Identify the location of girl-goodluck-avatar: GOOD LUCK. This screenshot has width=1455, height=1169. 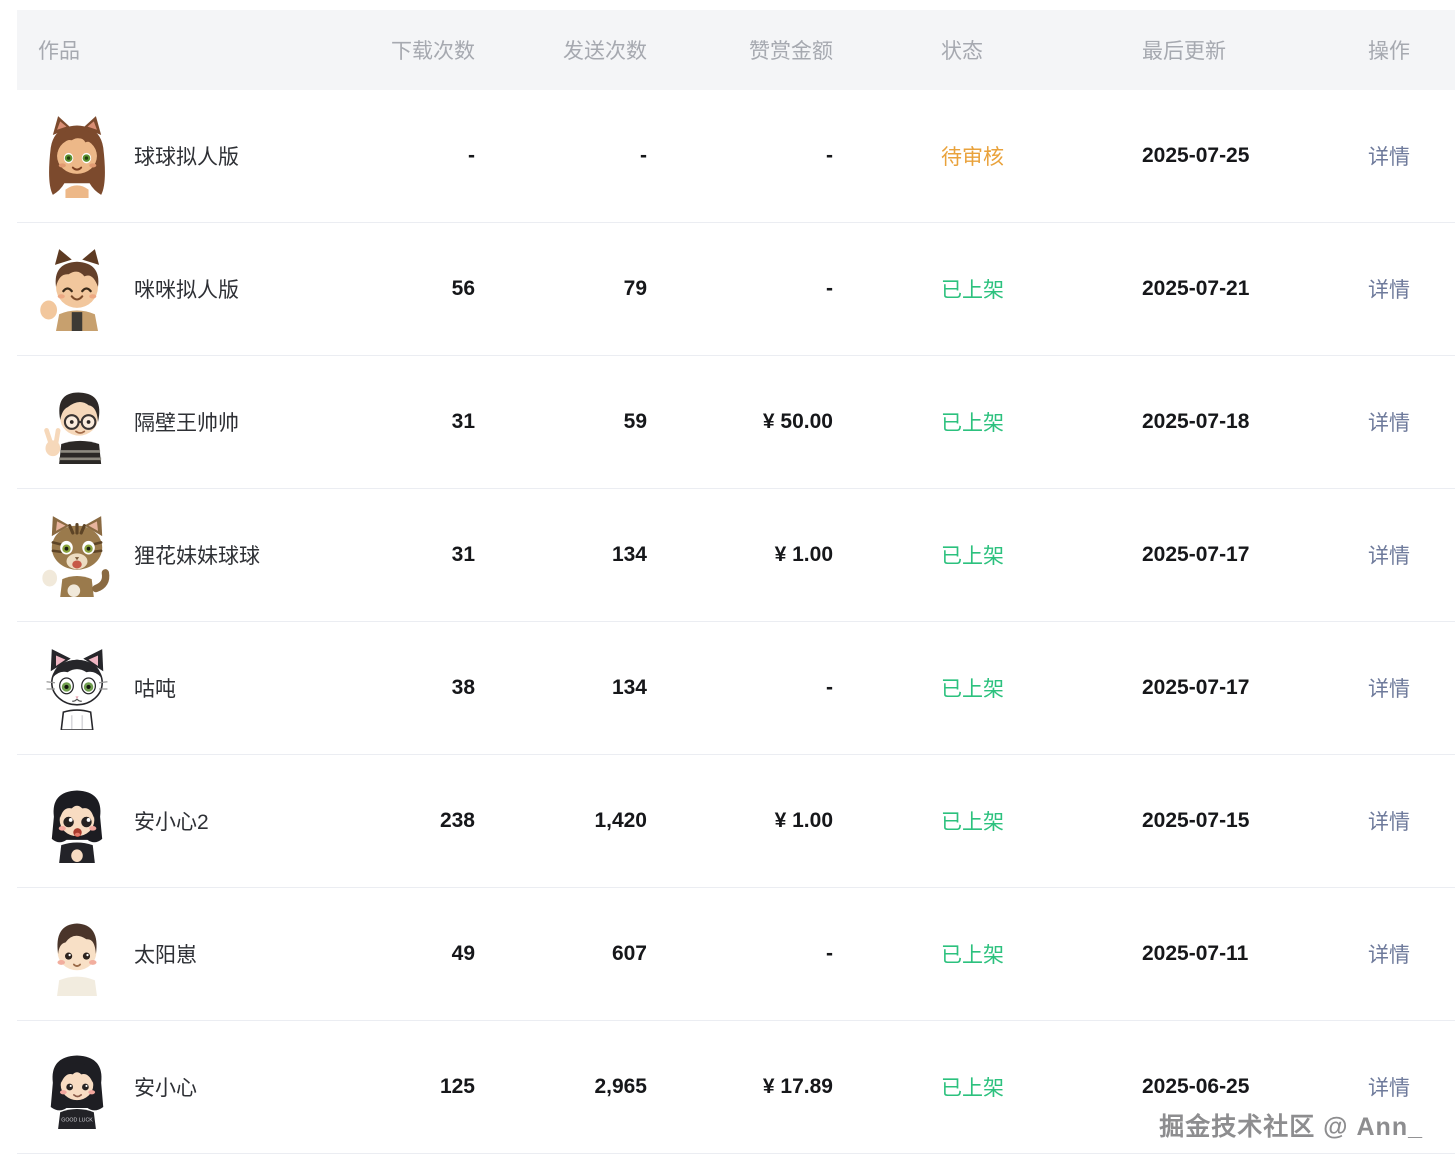
(77, 1087).